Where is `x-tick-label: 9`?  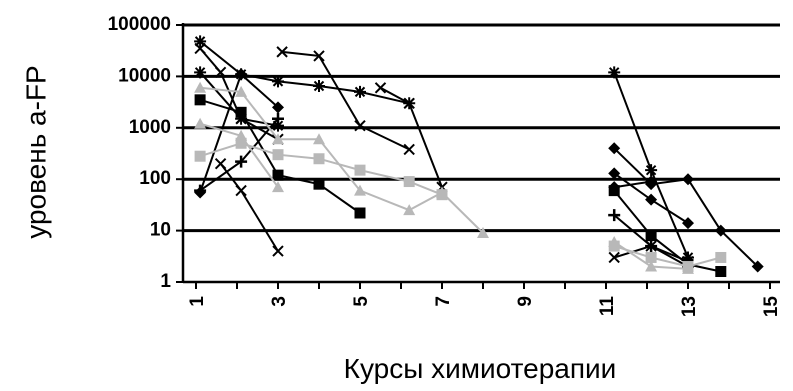
x-tick-label: 9 is located at coordinates (525, 301).